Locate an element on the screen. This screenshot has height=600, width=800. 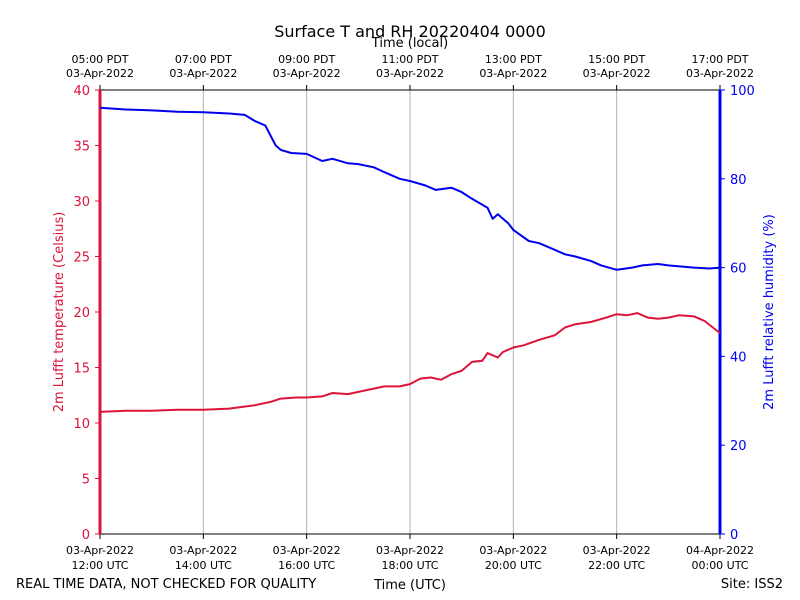
left-tick-label: 35 is located at coordinates (81, 147).